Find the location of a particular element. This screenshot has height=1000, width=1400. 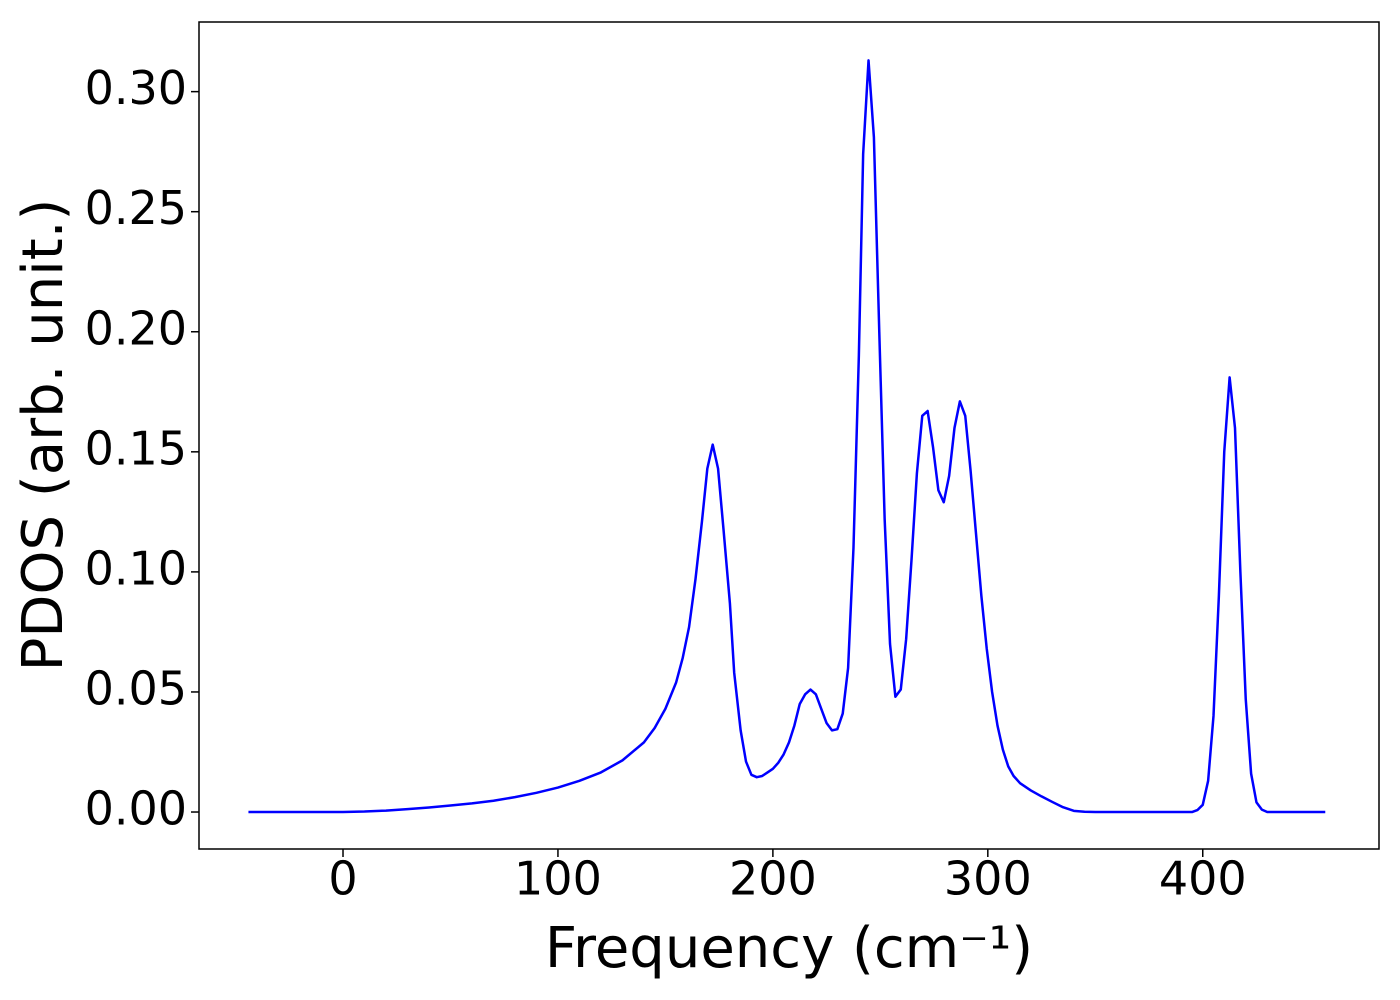

x-tick-label: 100 is located at coordinates (558, 879).